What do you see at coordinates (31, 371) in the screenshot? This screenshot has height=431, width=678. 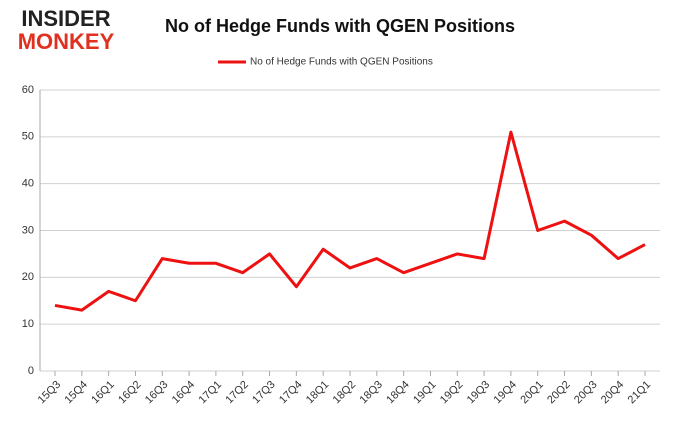 I see `y-tick-label: 0` at bounding box center [31, 371].